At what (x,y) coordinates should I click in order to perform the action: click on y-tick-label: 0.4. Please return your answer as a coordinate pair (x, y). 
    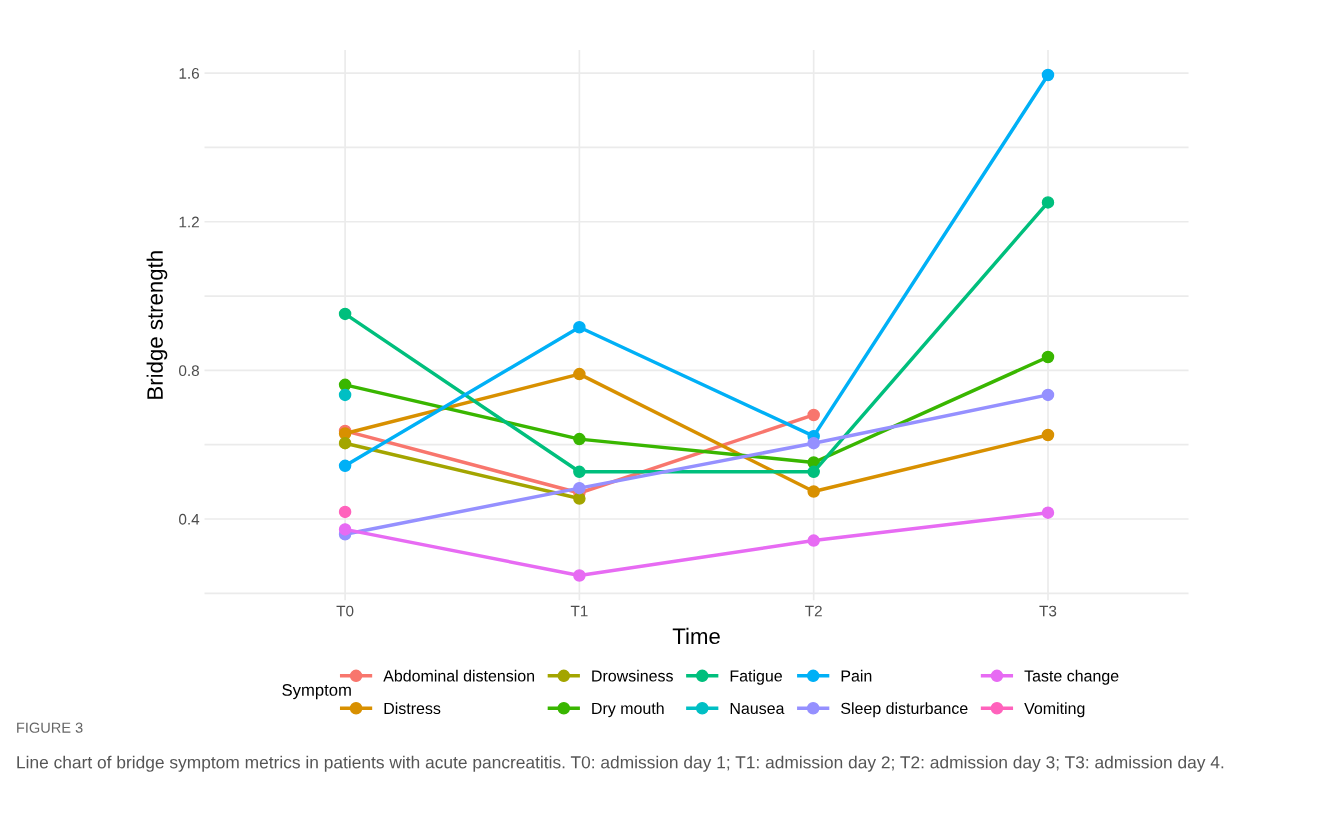
    Looking at the image, I should click on (189, 519).